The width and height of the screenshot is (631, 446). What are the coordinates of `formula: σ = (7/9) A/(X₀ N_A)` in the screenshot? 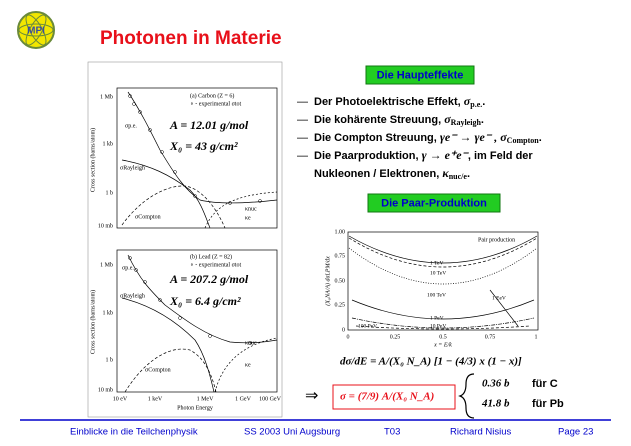 It's located at (387, 397).